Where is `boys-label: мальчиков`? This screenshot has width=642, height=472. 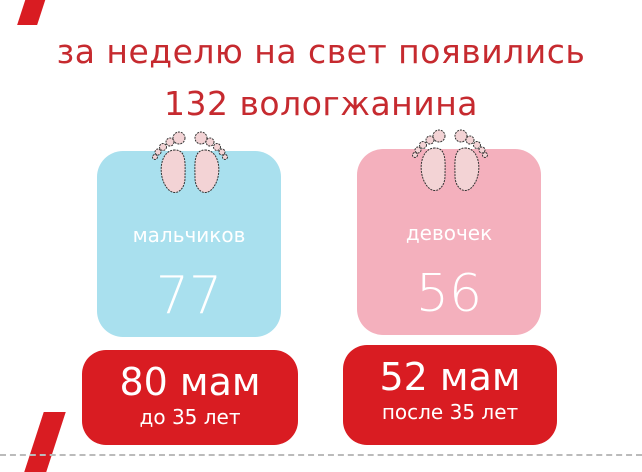
boys-label: мальчиков is located at coordinates (189, 235).